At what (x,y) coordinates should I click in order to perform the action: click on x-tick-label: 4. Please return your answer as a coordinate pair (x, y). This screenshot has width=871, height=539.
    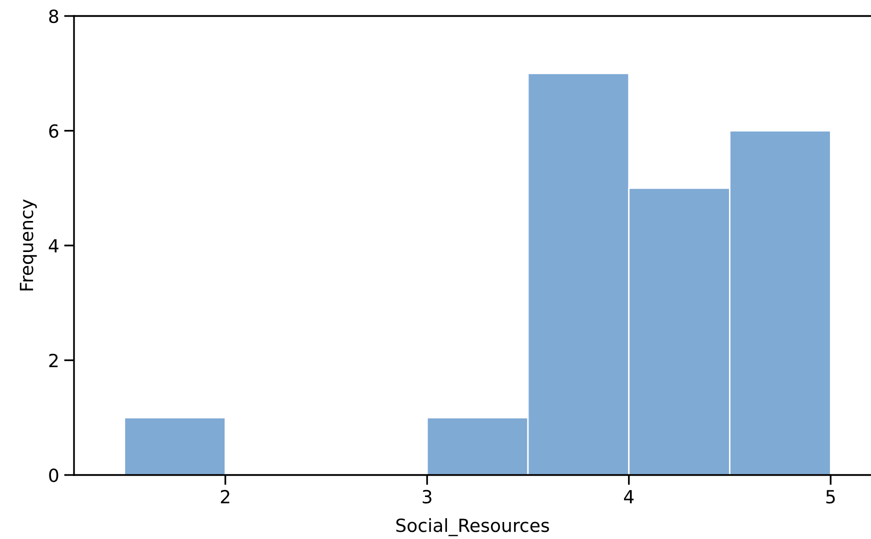
    Looking at the image, I should click on (629, 497).